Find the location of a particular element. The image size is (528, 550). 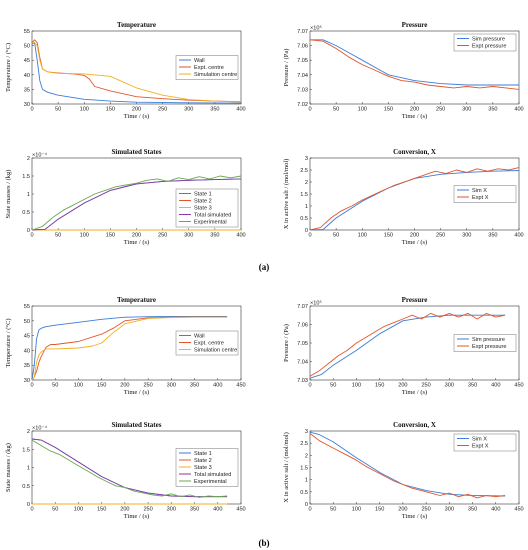

legend-label: Total simulated is located at coordinates (212, 216).